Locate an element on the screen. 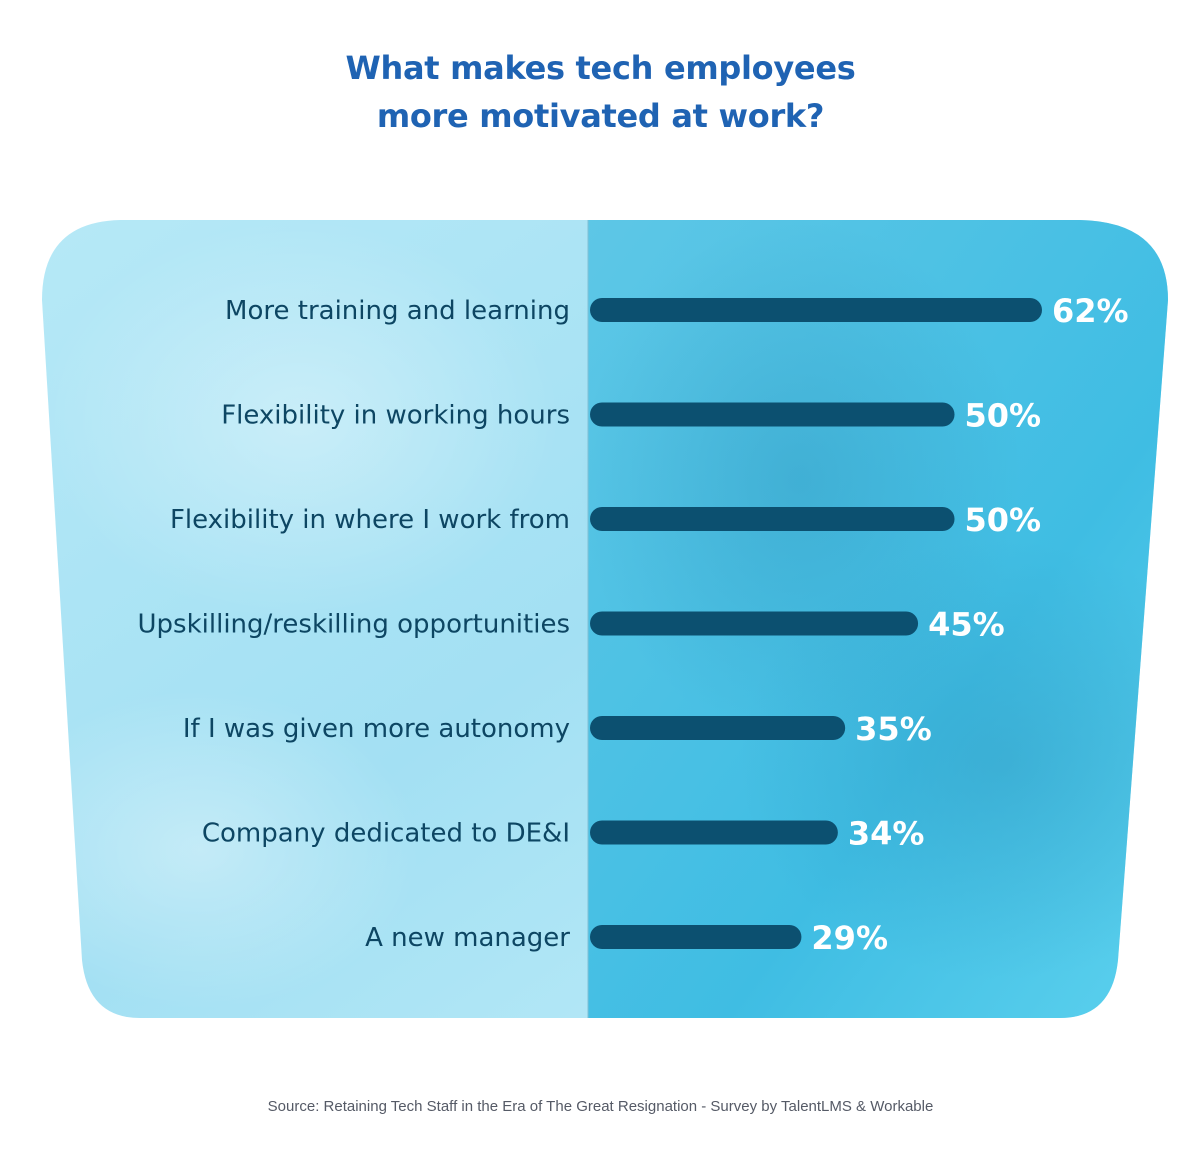  category-label: If I was given more autonomy is located at coordinates (376, 729).